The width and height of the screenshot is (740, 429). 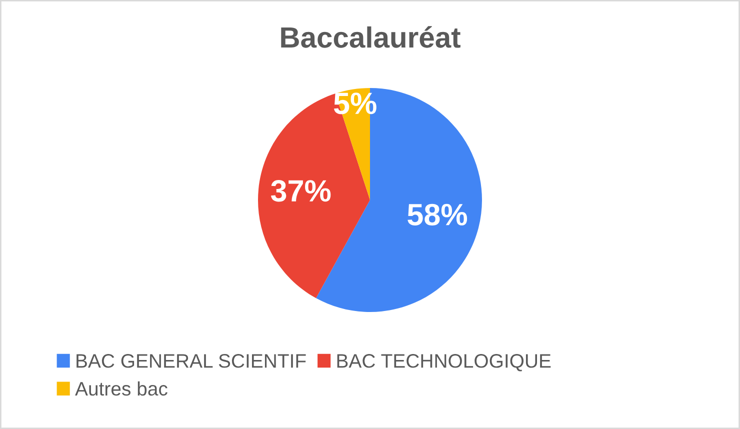 I want to click on legend-label: BAC GENERAL SCIENTIF, so click(x=191, y=361).